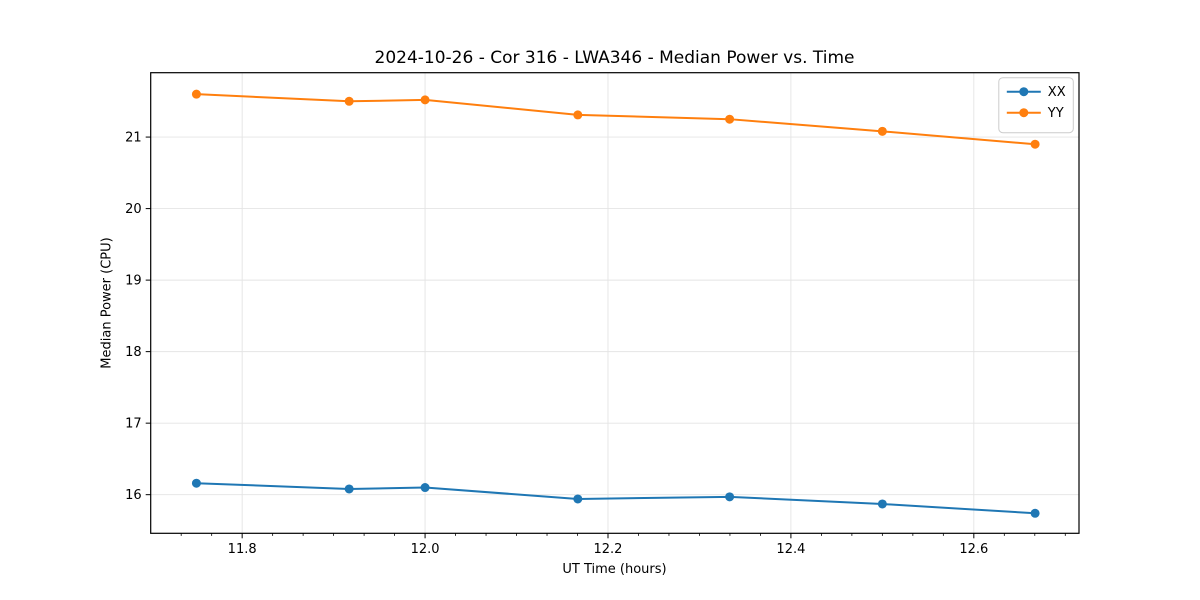 Image resolution: width=1200 pixels, height=600 pixels. I want to click on legend-item-XX: XX, so click(1036, 92).